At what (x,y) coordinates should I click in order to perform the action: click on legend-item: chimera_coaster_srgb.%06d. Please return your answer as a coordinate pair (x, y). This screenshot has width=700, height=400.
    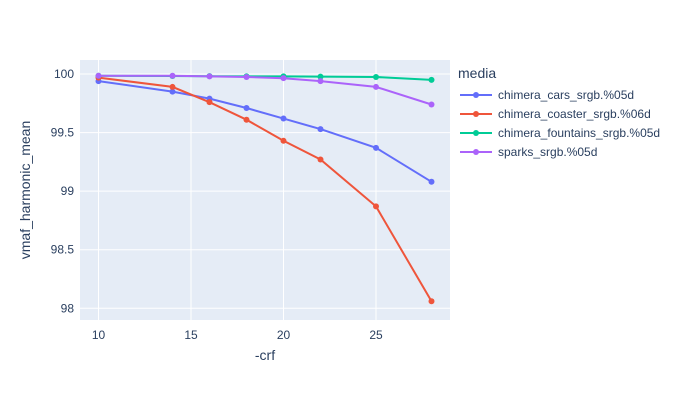
    Looking at the image, I should click on (555, 114).